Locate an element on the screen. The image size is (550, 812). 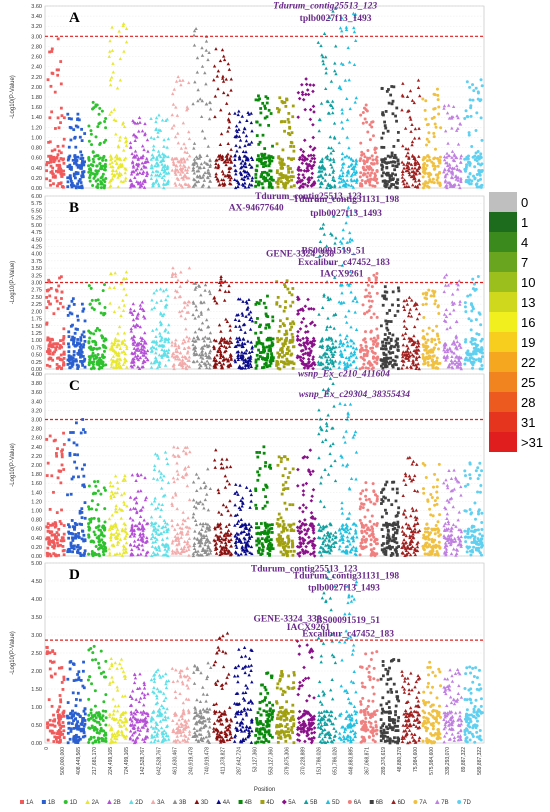
snp-point-2B is located at coordinates (135, 157).